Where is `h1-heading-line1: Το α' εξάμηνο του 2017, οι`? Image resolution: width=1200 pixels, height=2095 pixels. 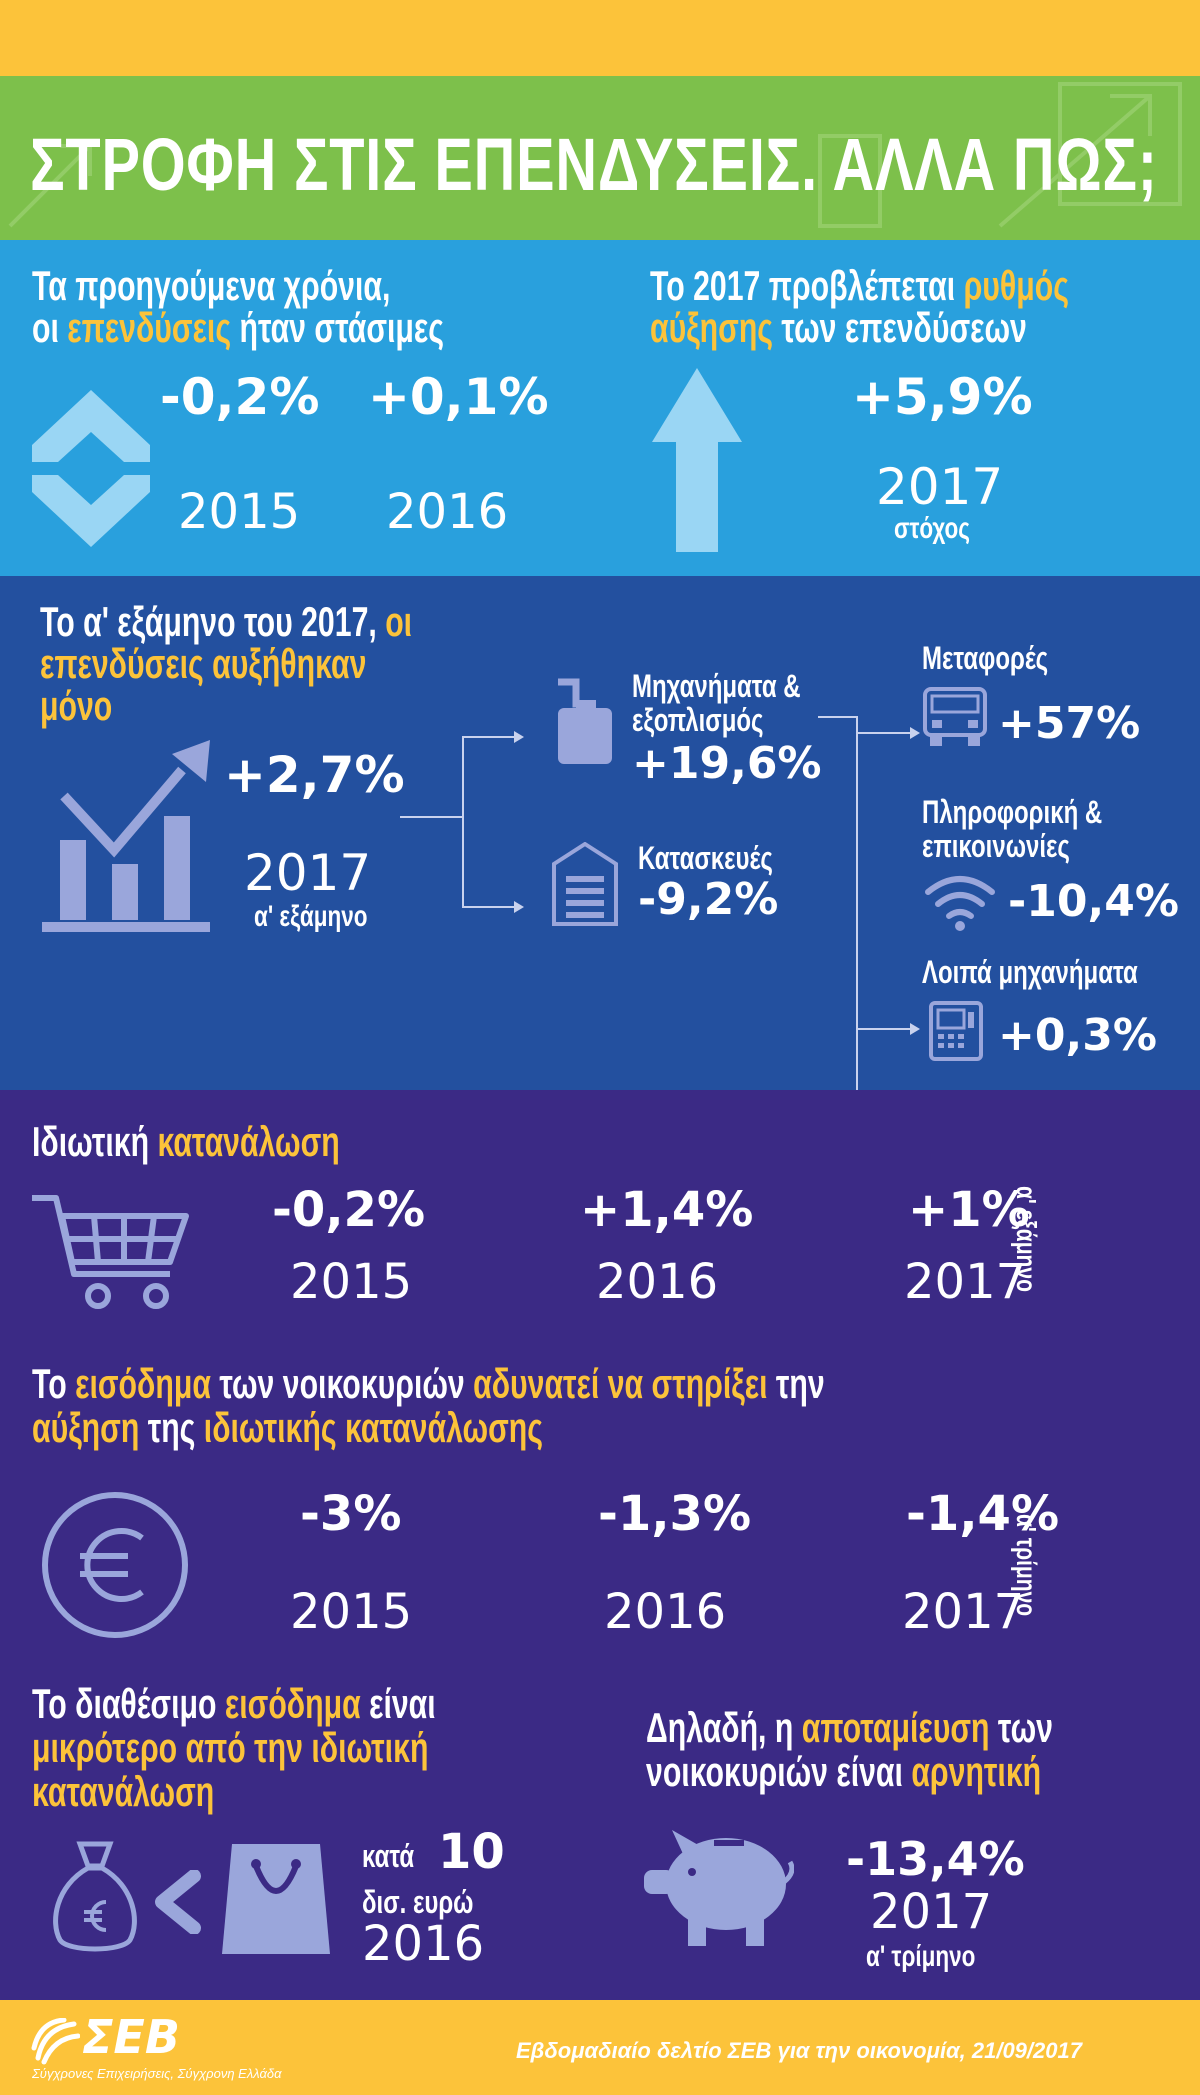 h1-heading-line1: Το α' εξάμηνο του 2017, οι is located at coordinates (226, 621).